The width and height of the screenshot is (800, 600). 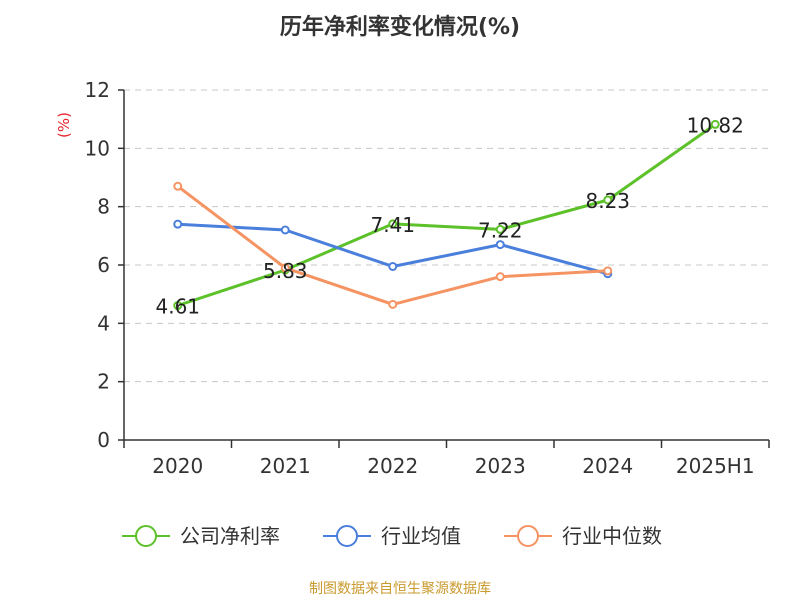 I want to click on x-tick-label: 2022, so click(x=392, y=466).